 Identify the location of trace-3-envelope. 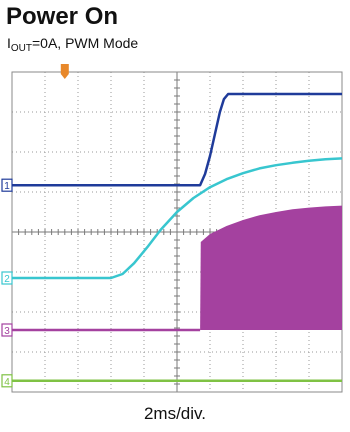
(271, 267).